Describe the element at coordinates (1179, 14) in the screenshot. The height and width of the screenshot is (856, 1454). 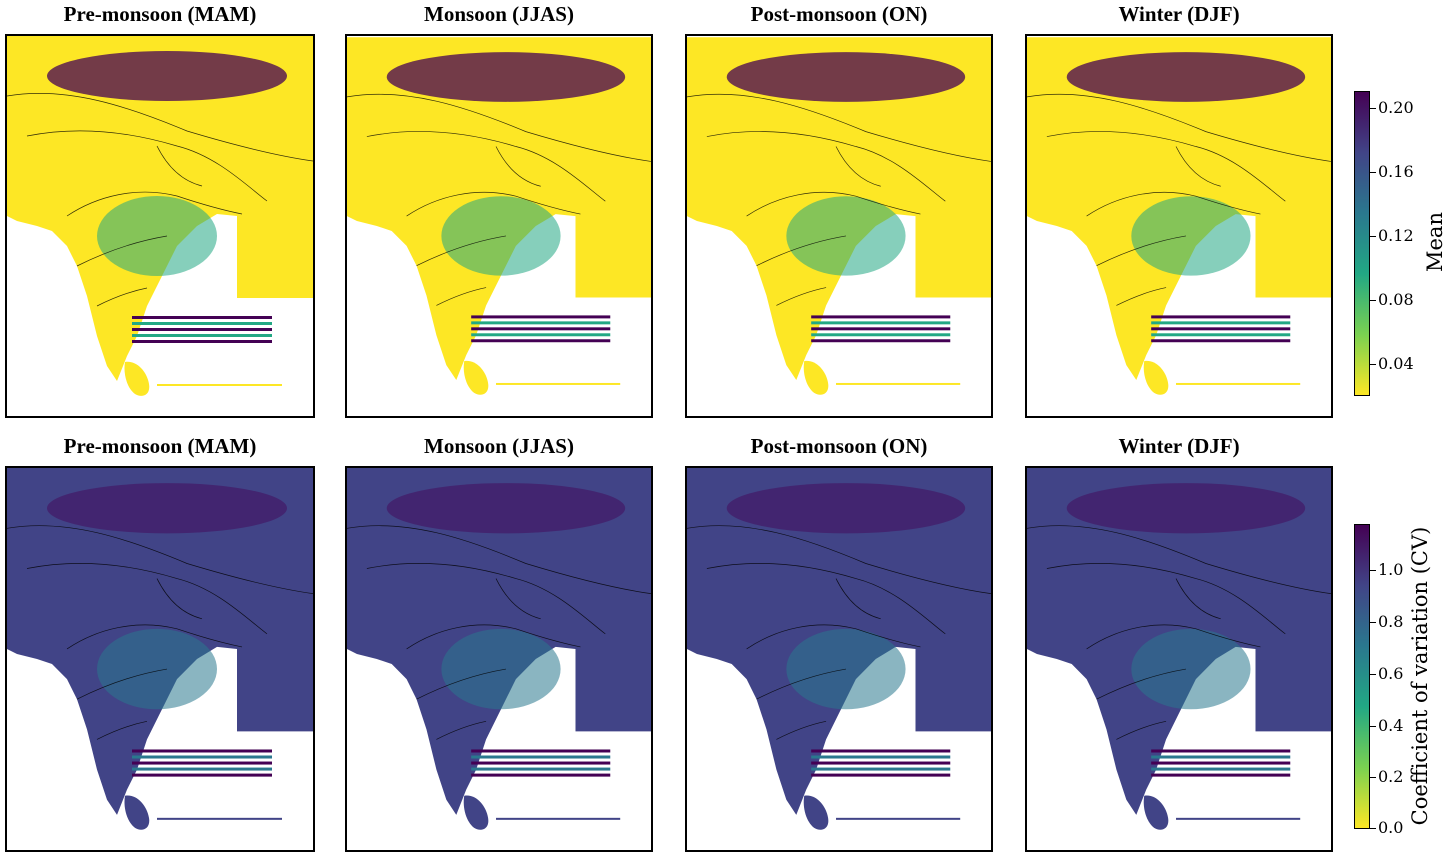
I see `panel-title-mean-winter: Winter (DJF)` at that location.